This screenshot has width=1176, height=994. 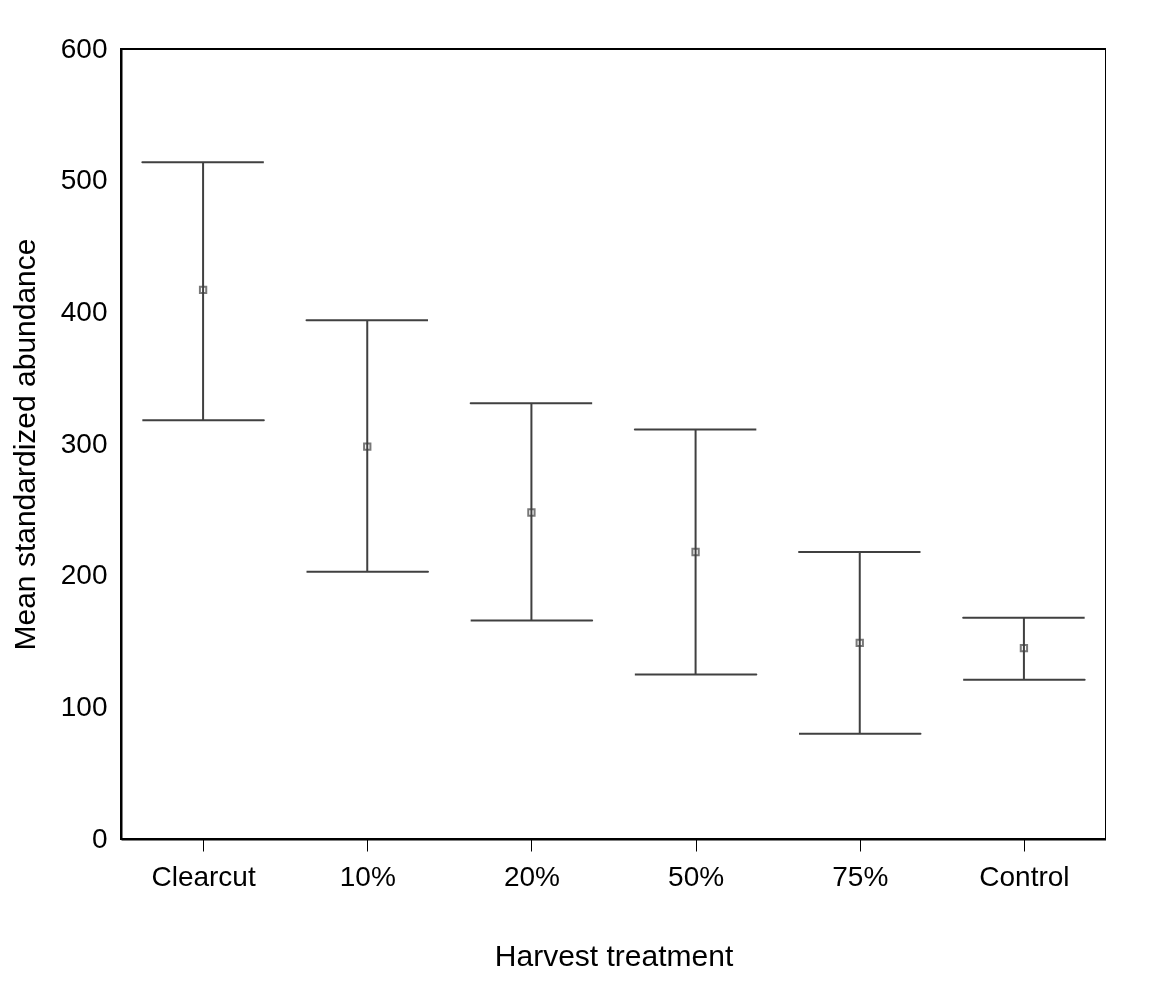 What do you see at coordinates (367, 876) in the screenshot?
I see `x-tick-label: 10%` at bounding box center [367, 876].